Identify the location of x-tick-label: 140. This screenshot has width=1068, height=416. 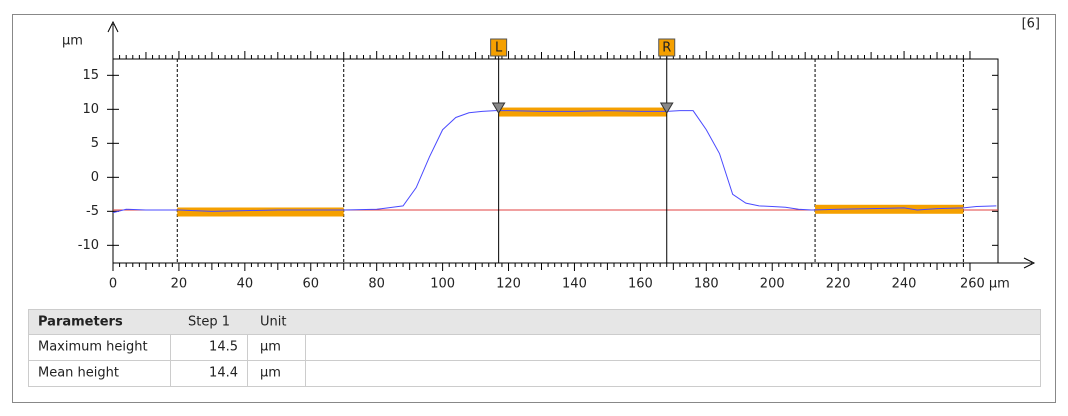
(574, 284).